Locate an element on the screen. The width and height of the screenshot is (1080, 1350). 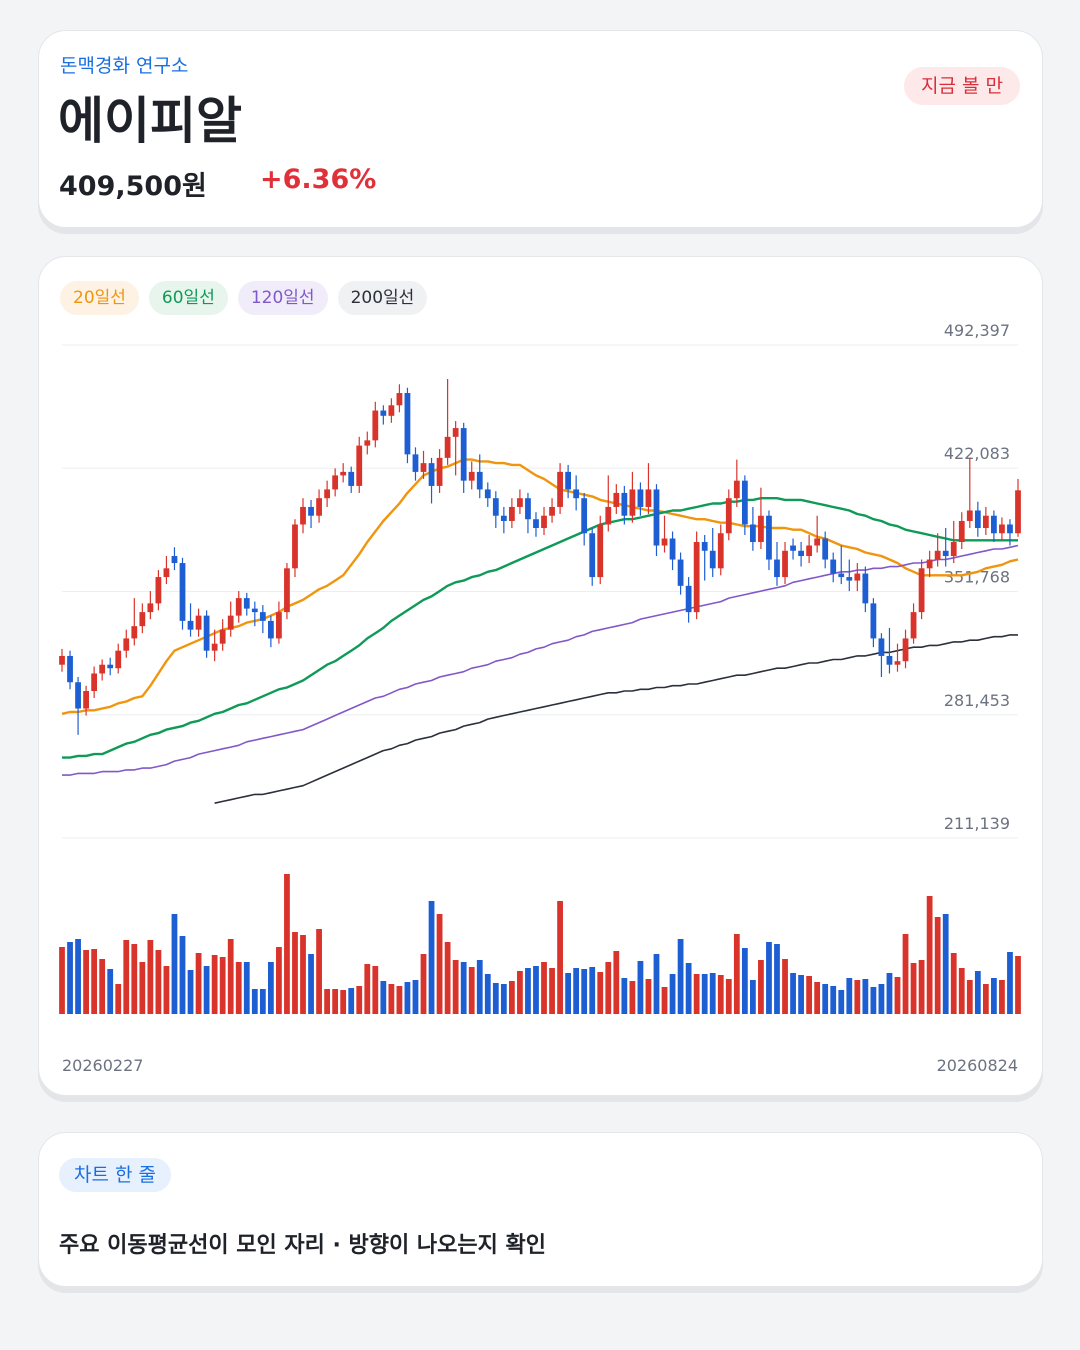
stock-name: 에이피알 is located at coordinates (150, 121).